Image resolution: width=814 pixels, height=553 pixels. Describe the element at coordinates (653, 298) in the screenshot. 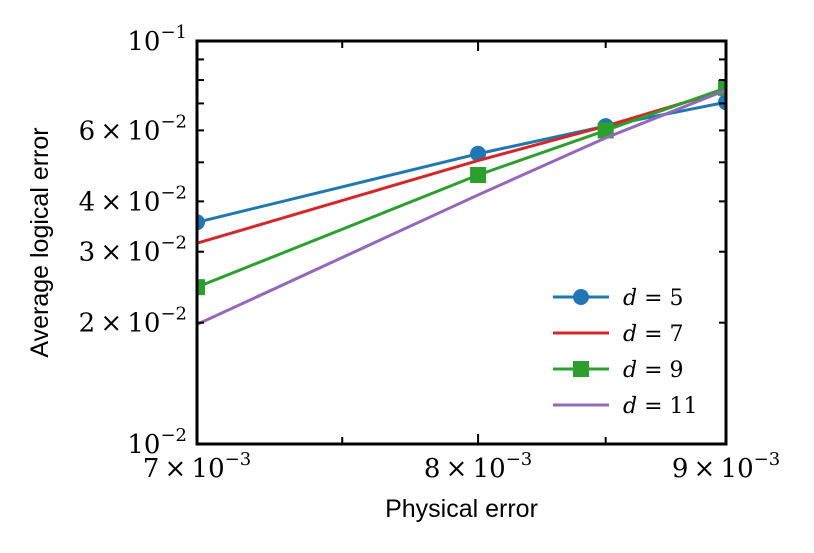

I see `legend-label: d = 5` at that location.